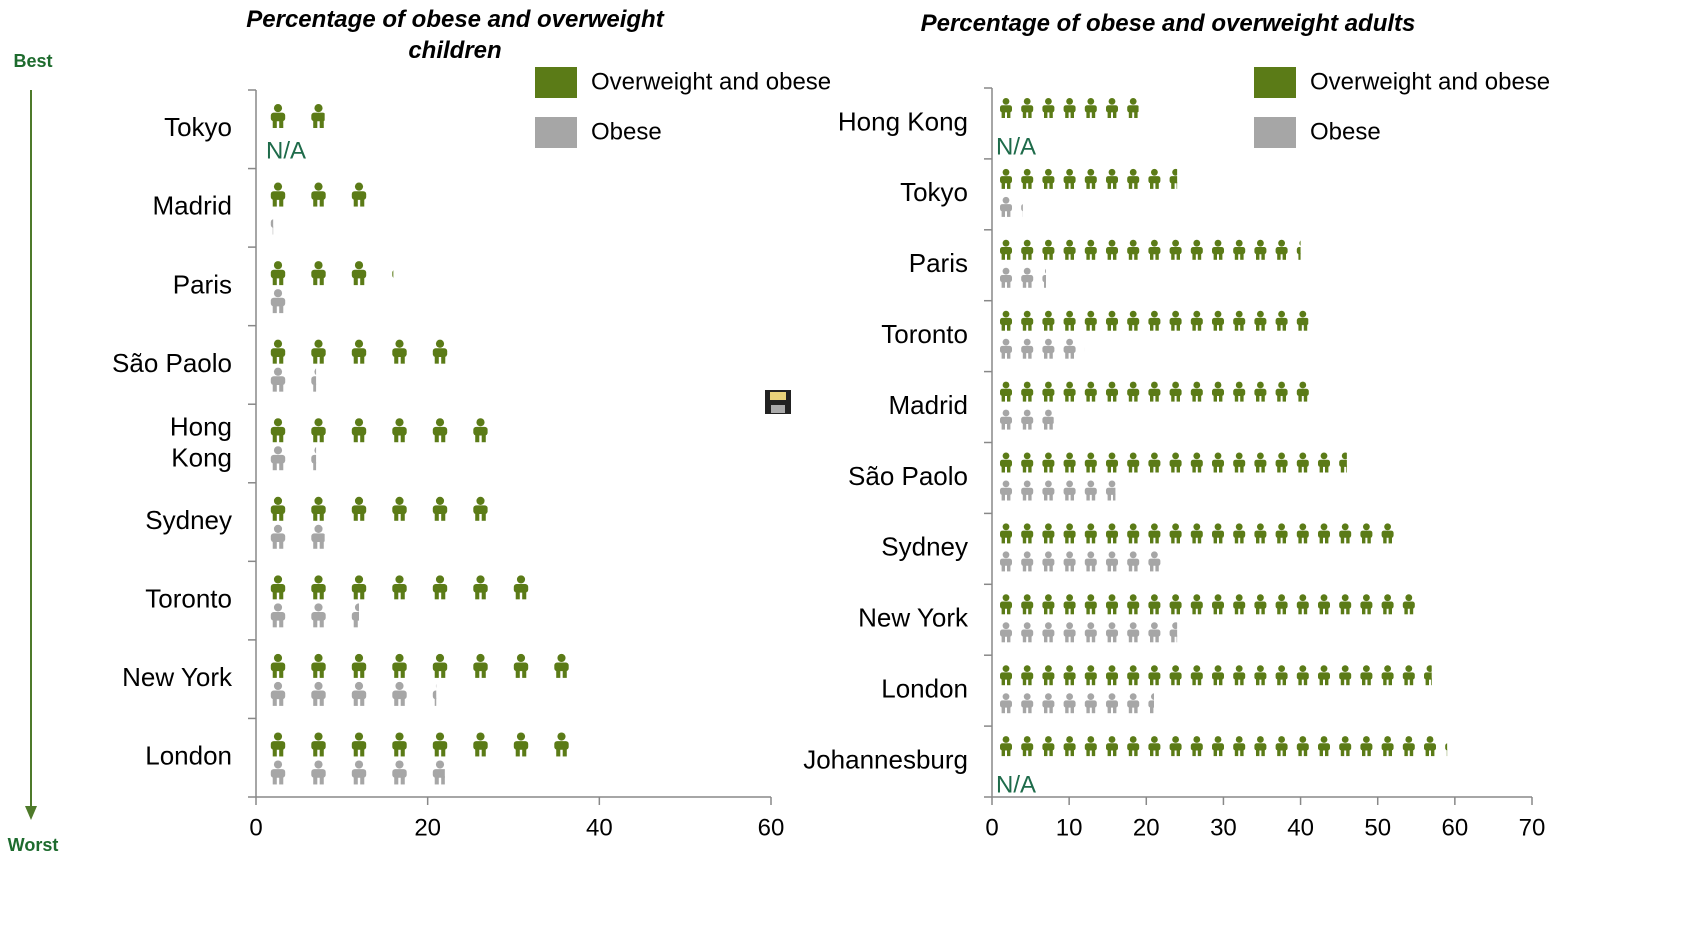 The image size is (1702, 930). I want to click on legend-label: Obese, so click(626, 131).